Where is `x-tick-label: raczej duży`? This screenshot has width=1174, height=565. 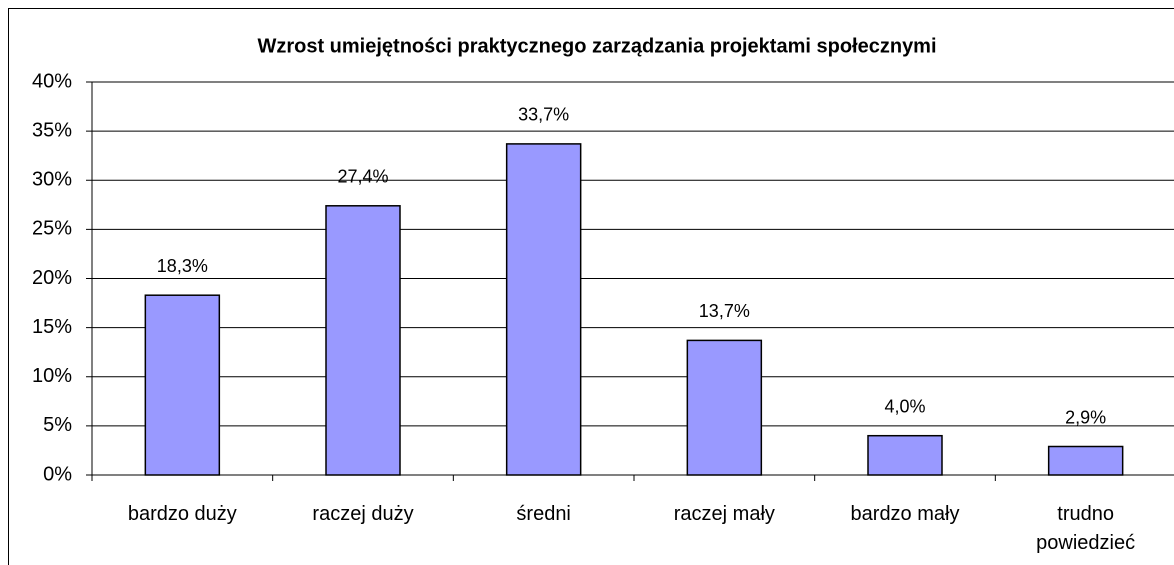 x-tick-label: raczej duży is located at coordinates (363, 514).